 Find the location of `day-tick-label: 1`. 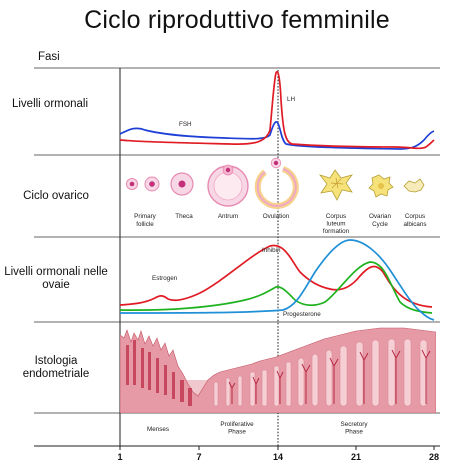

day-tick-label: 1 is located at coordinates (119, 457).